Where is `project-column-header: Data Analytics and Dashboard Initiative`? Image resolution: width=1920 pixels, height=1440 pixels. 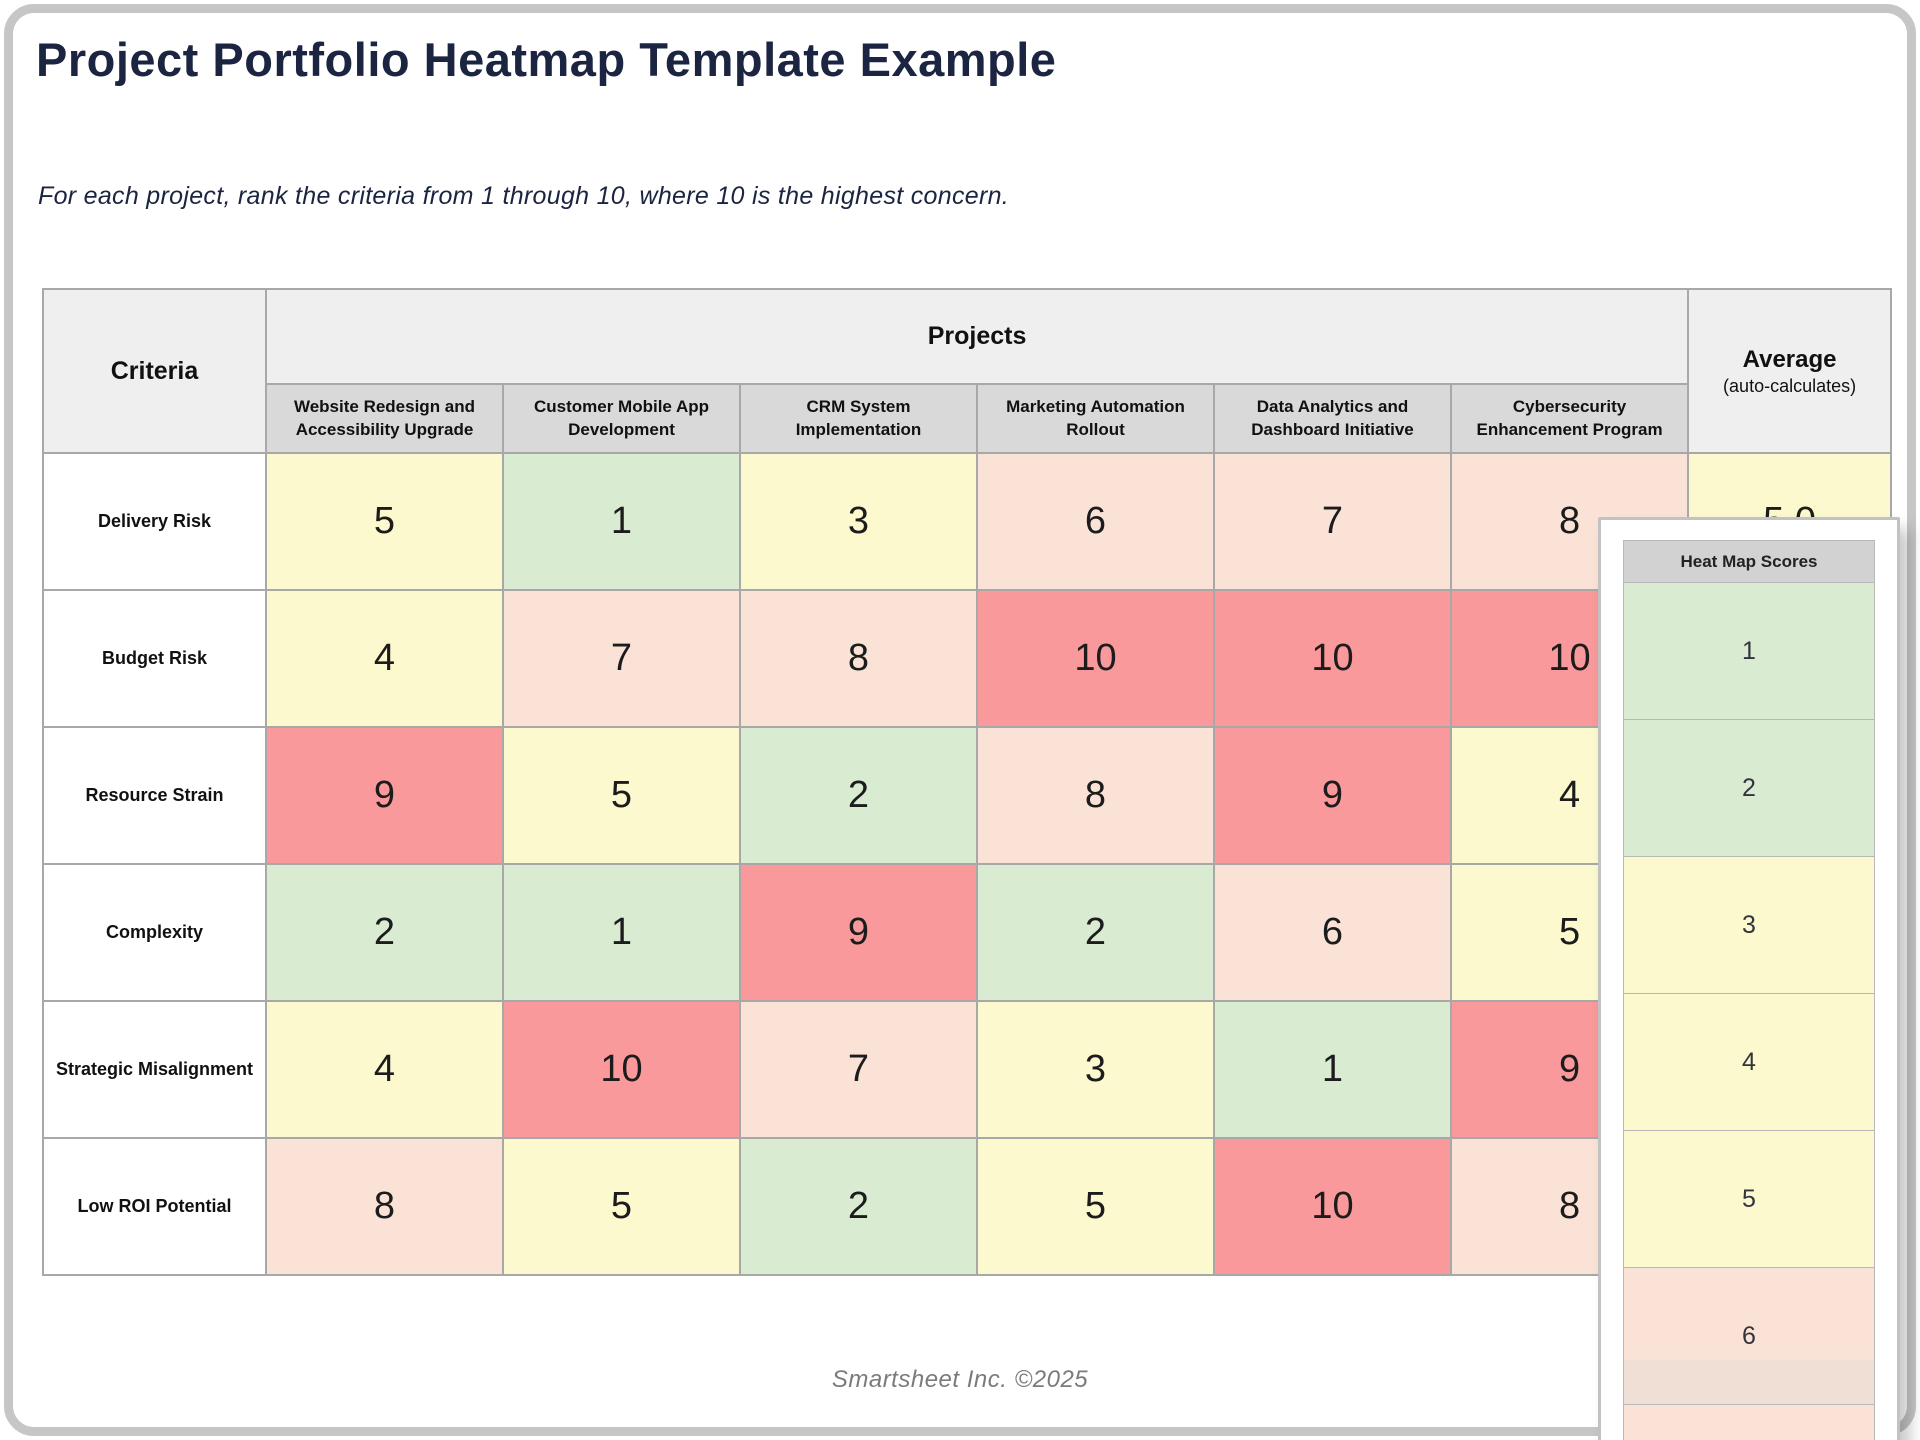
project-column-header: Data Analytics and Dashboard Initiative is located at coordinates (1332, 418).